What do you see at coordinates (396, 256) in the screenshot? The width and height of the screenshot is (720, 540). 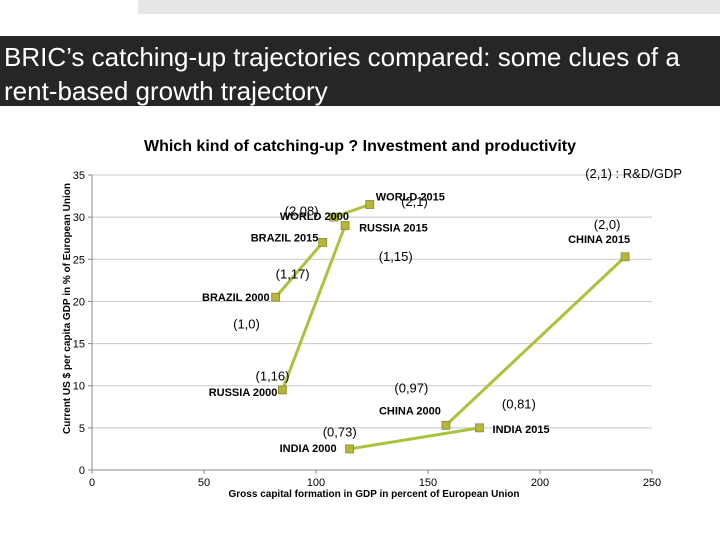 I see `rd-annotation-4: (1,15)` at bounding box center [396, 256].